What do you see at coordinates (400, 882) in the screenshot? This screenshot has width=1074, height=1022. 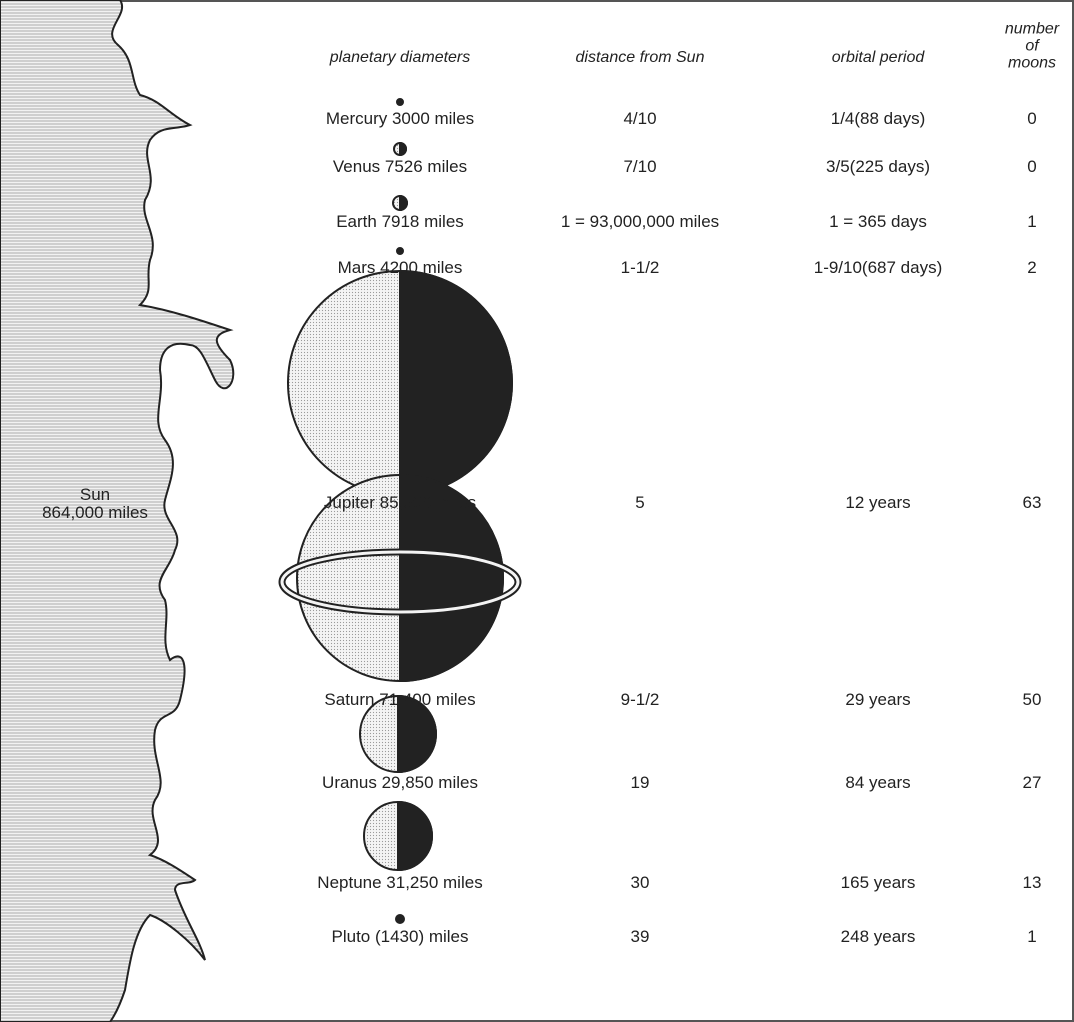 I see `cell-diameter: Neptune 31,250 miles` at bounding box center [400, 882].